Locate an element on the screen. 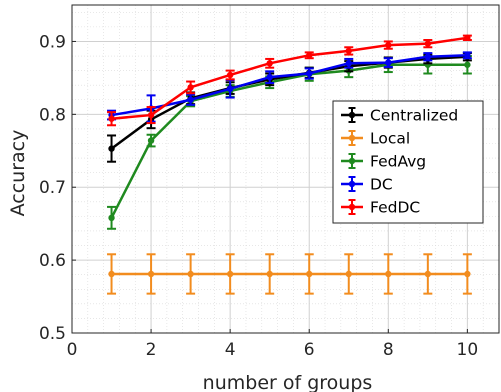 This screenshot has height=392, width=501. x-tick-label: 4 is located at coordinates (230, 350).